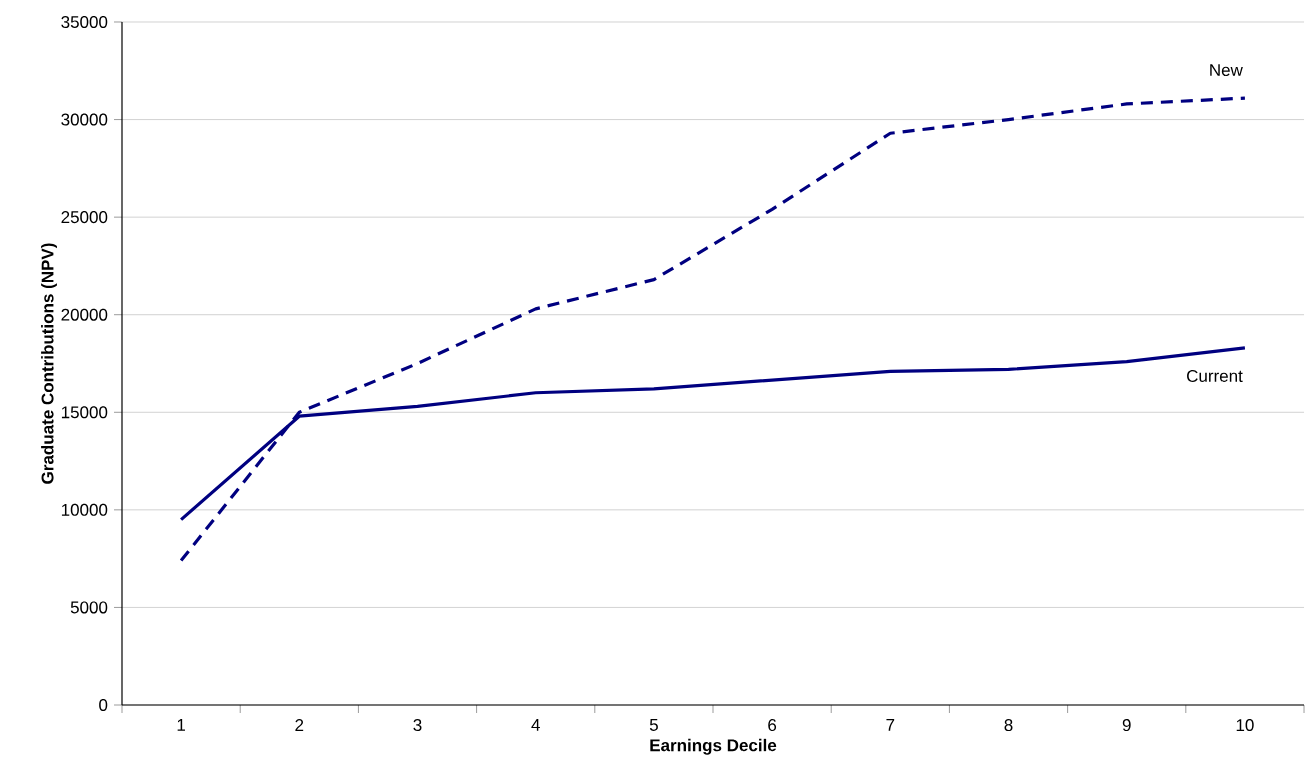 The width and height of the screenshot is (1305, 784). What do you see at coordinates (1126, 725) in the screenshot?
I see `x-tick-label: 9` at bounding box center [1126, 725].